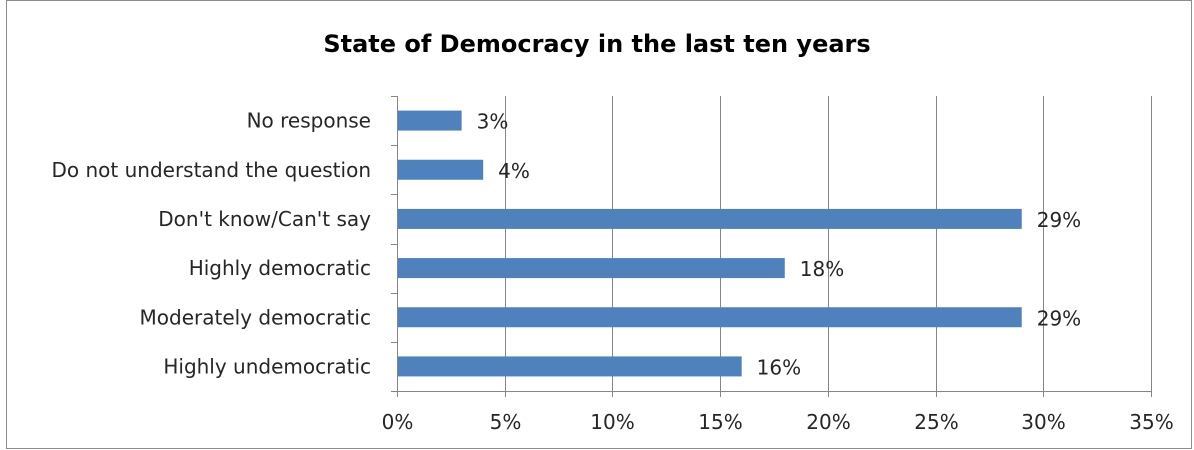 The width and height of the screenshot is (1194, 450). What do you see at coordinates (1043, 422) in the screenshot?
I see `x-tick-label-6: 30%` at bounding box center [1043, 422].